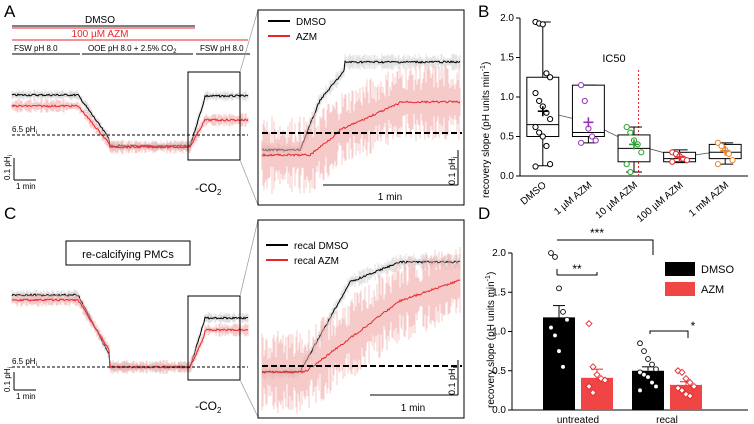 Image resolution: width=754 pixels, height=424 pixels. What do you see at coordinates (597, 233) in the screenshot?
I see `panel-d-sig-2: ***` at bounding box center [597, 233].